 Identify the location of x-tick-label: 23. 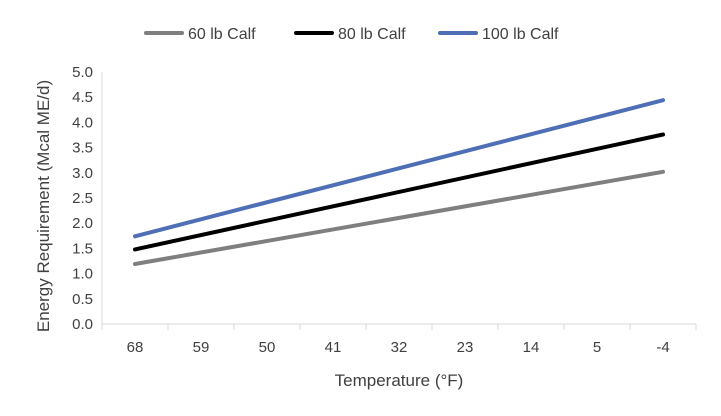
(465, 347).